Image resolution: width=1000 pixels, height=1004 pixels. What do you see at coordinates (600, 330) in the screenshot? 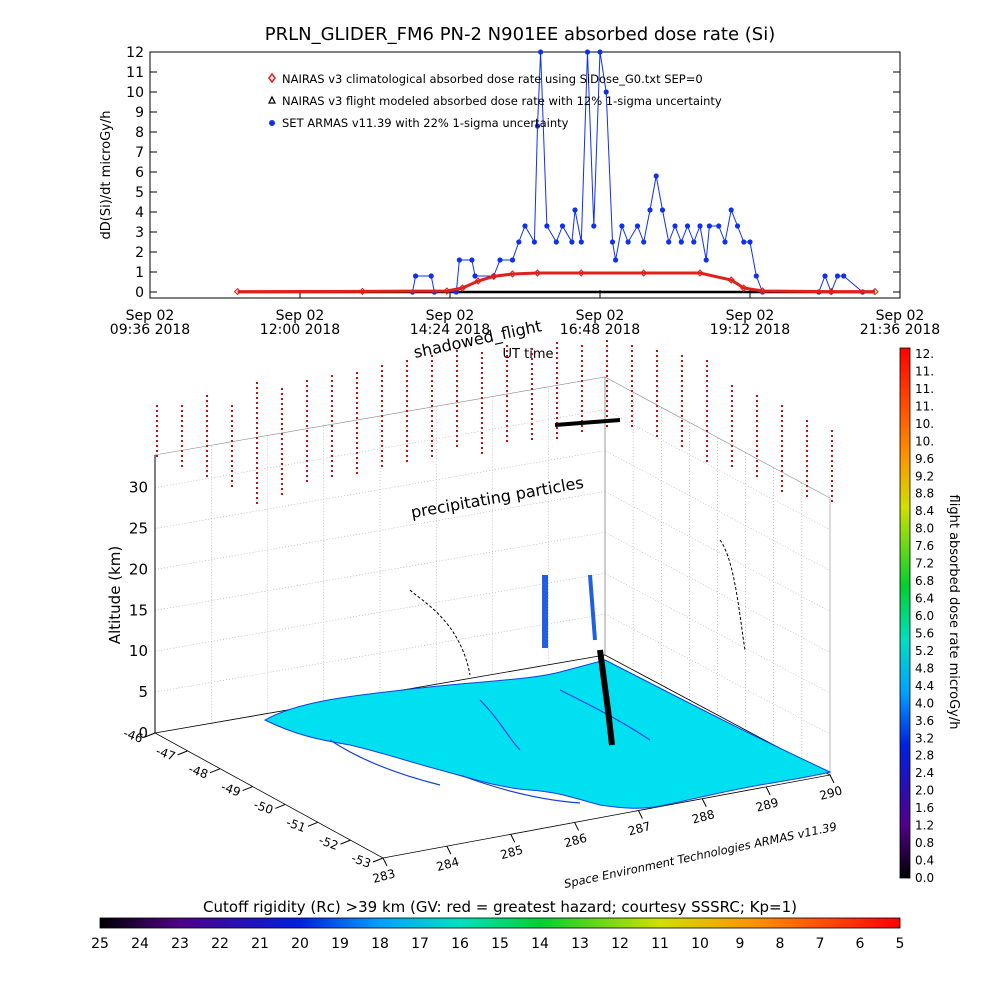
I see `x-tick-time: 16:48 2018` at bounding box center [600, 330].